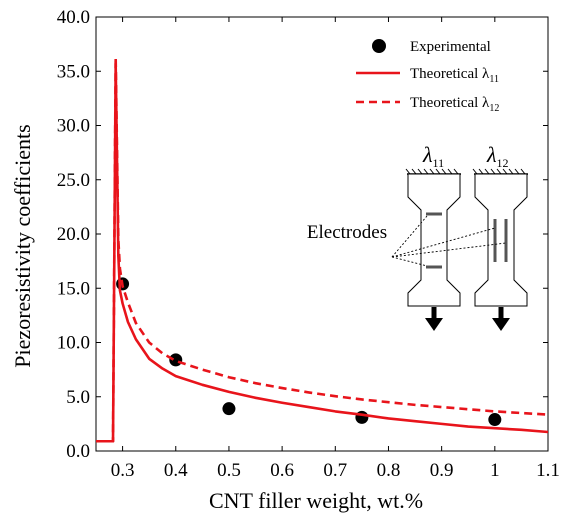 The image size is (565, 518). What do you see at coordinates (73, 180) in the screenshot?
I see `y-tick-label: 25.0` at bounding box center [73, 180].